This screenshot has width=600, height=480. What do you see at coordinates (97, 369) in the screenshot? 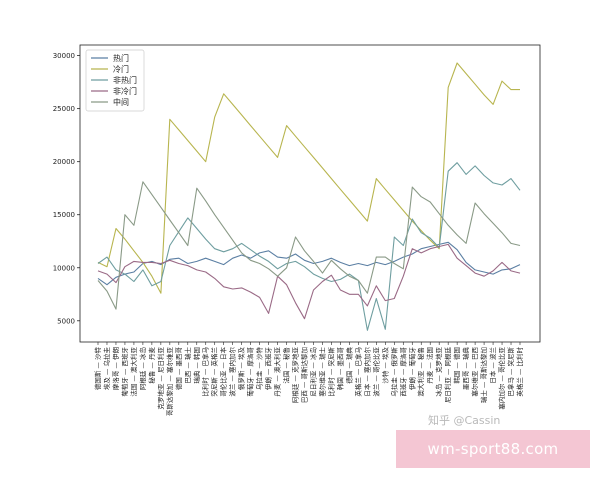
I see `x-tick-label: 德国斯 — 沙特` at bounding box center [97, 369].